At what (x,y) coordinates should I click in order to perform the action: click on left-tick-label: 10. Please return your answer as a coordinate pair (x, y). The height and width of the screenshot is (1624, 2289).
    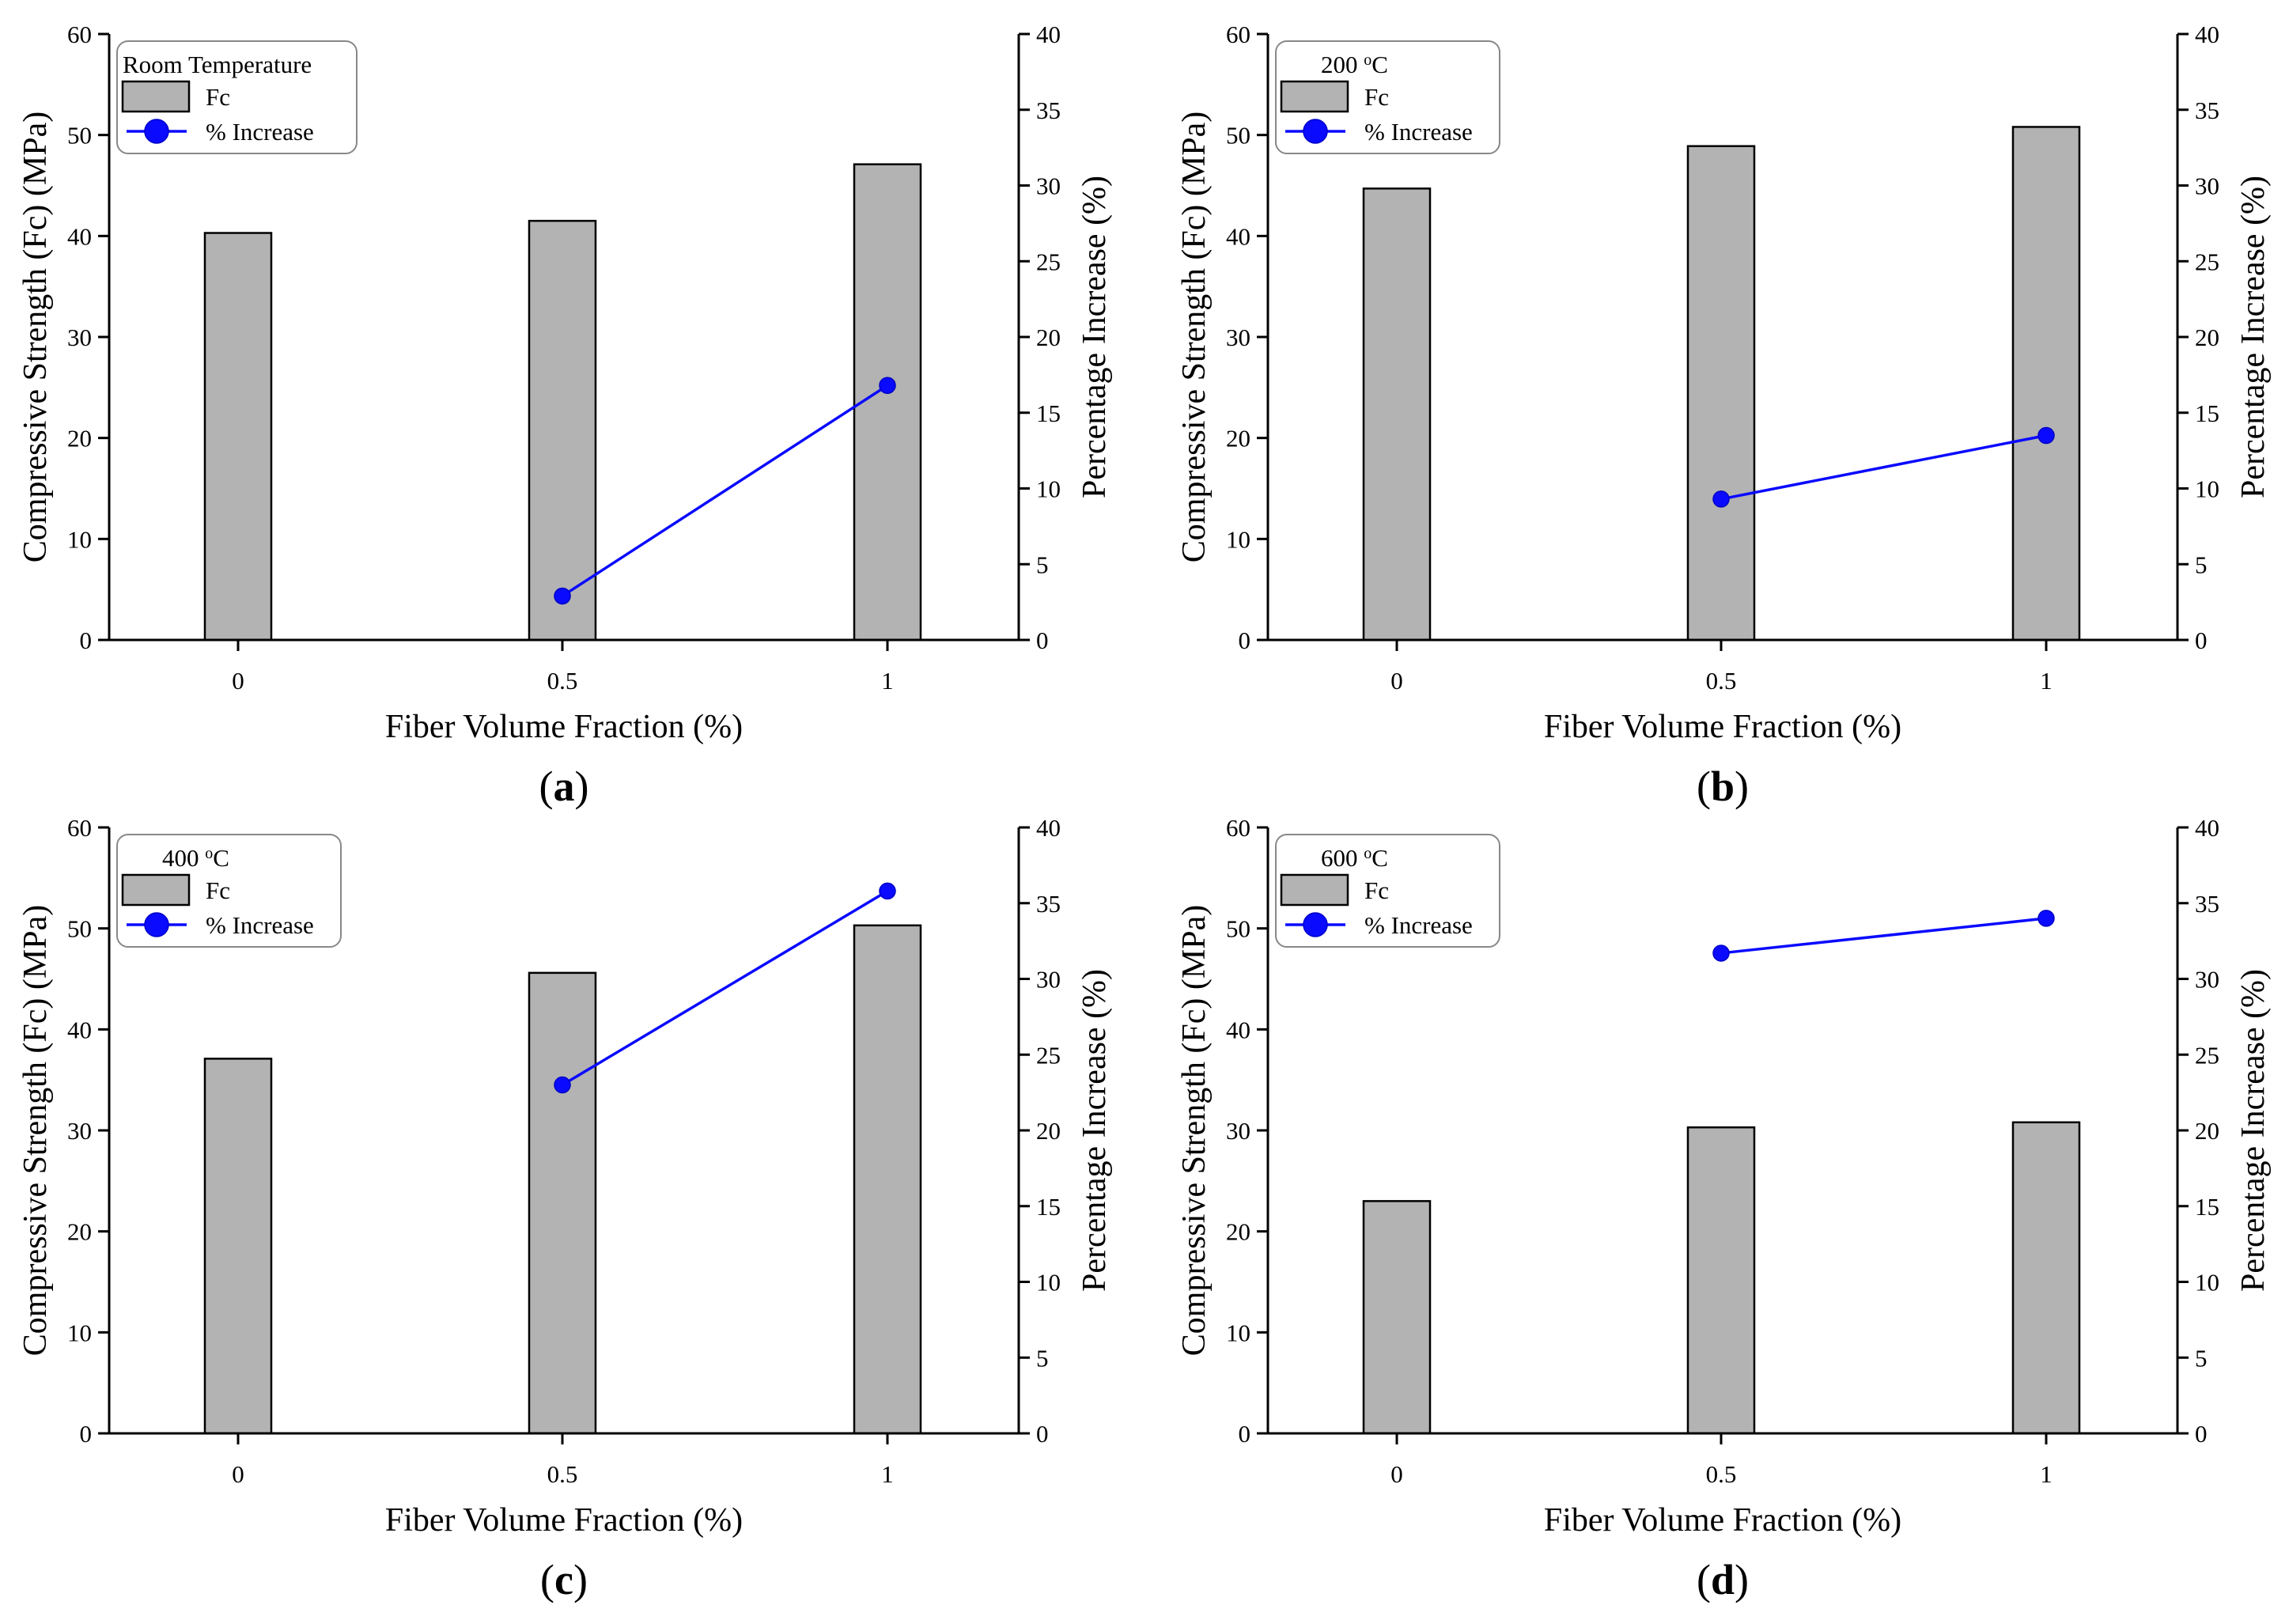
    Looking at the image, I should click on (79, 1332).